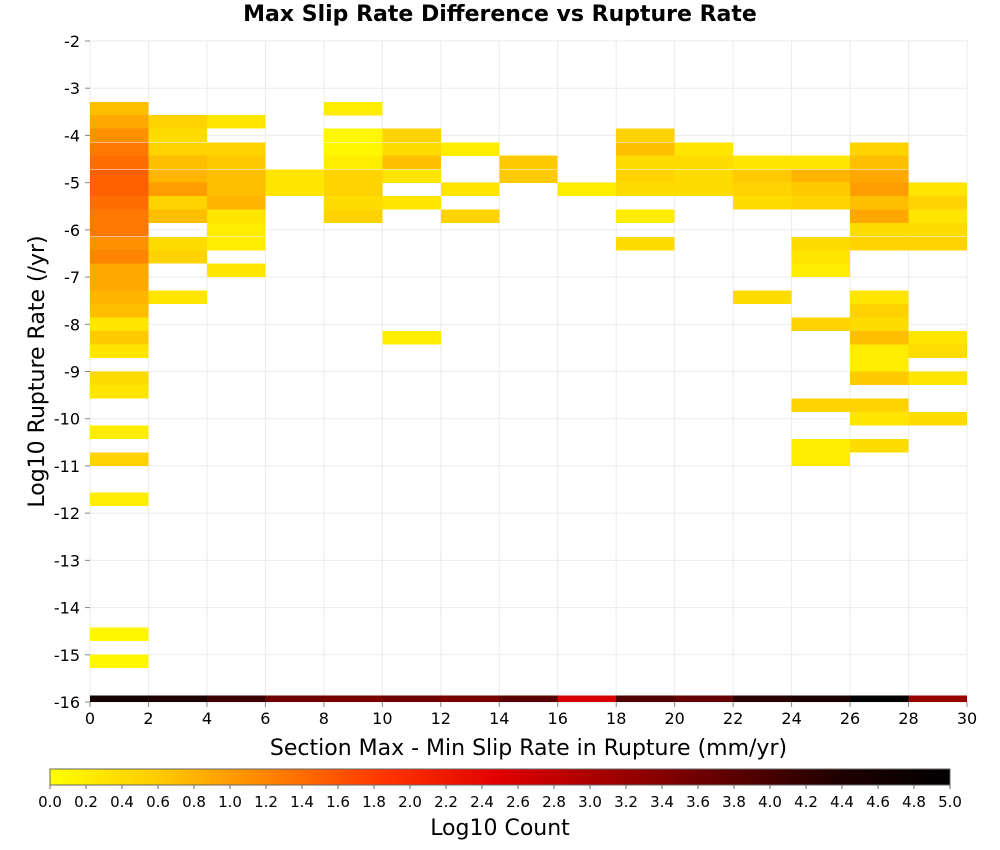 This screenshot has width=1000, height=850. What do you see at coordinates (950, 802) in the screenshot?
I see `colorbar-tick-label: 5.0` at bounding box center [950, 802].